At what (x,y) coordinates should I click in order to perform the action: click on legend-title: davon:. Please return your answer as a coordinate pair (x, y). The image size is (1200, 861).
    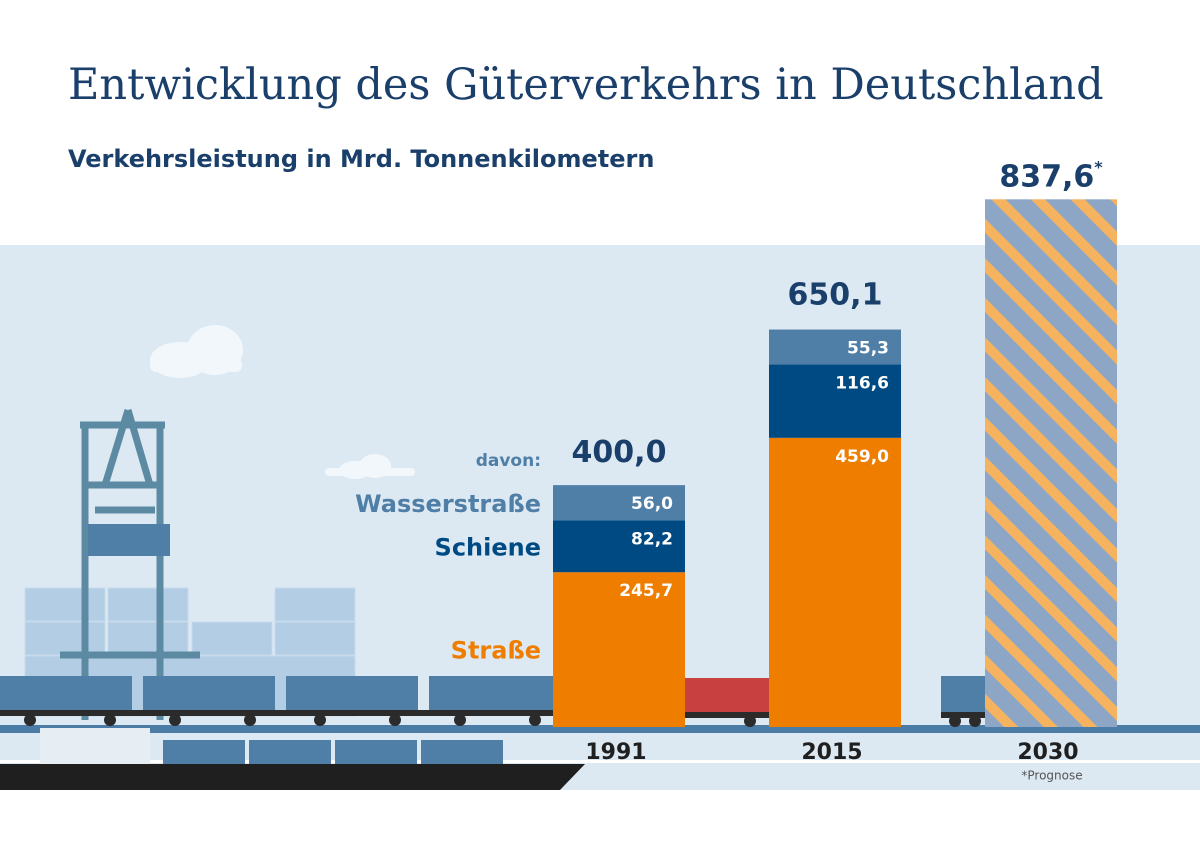
    Looking at the image, I should click on (508, 461).